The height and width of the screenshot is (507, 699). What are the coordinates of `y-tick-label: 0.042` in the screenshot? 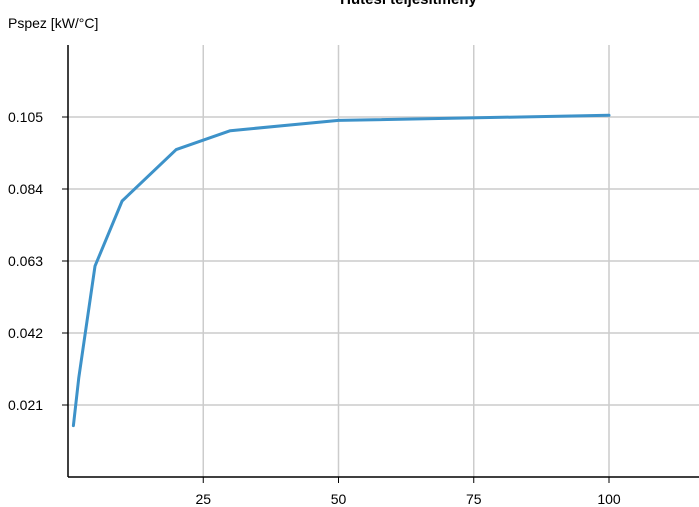 It's located at (25, 333).